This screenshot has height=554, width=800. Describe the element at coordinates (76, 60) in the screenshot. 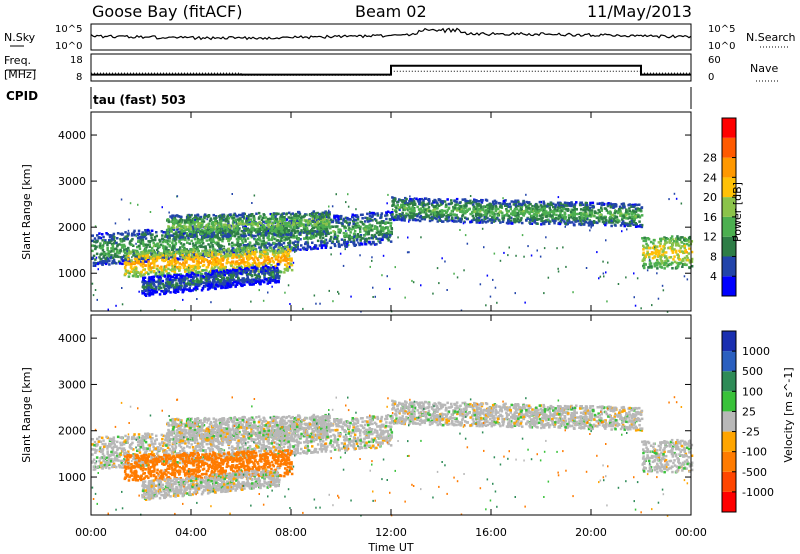

I see `freq-tick-top: 18` at that location.